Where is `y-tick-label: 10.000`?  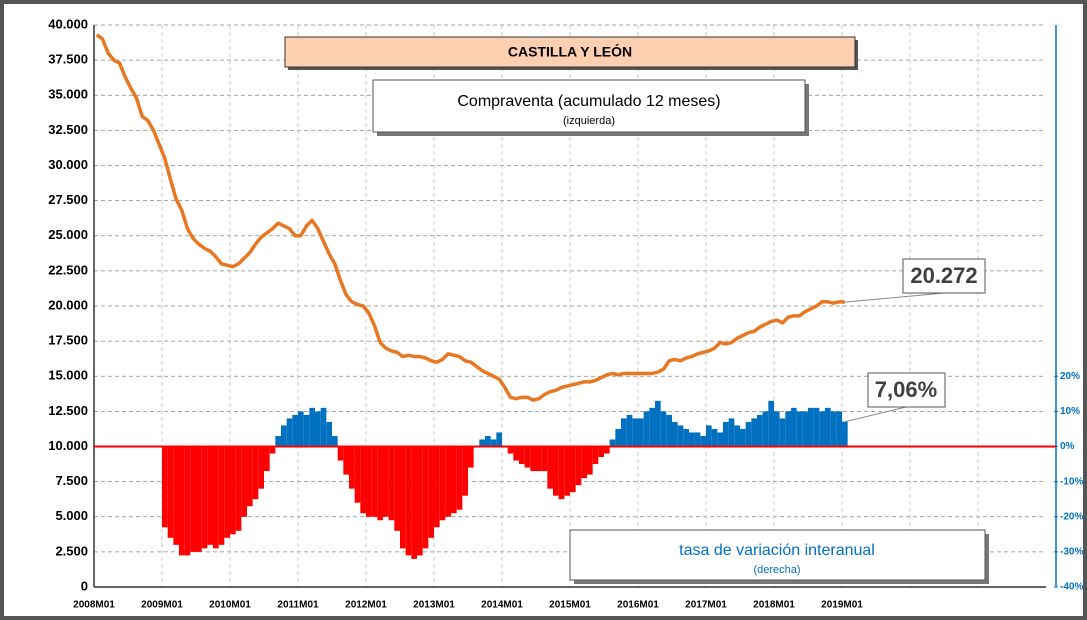 y-tick-label: 10.000 is located at coordinates (68, 445).